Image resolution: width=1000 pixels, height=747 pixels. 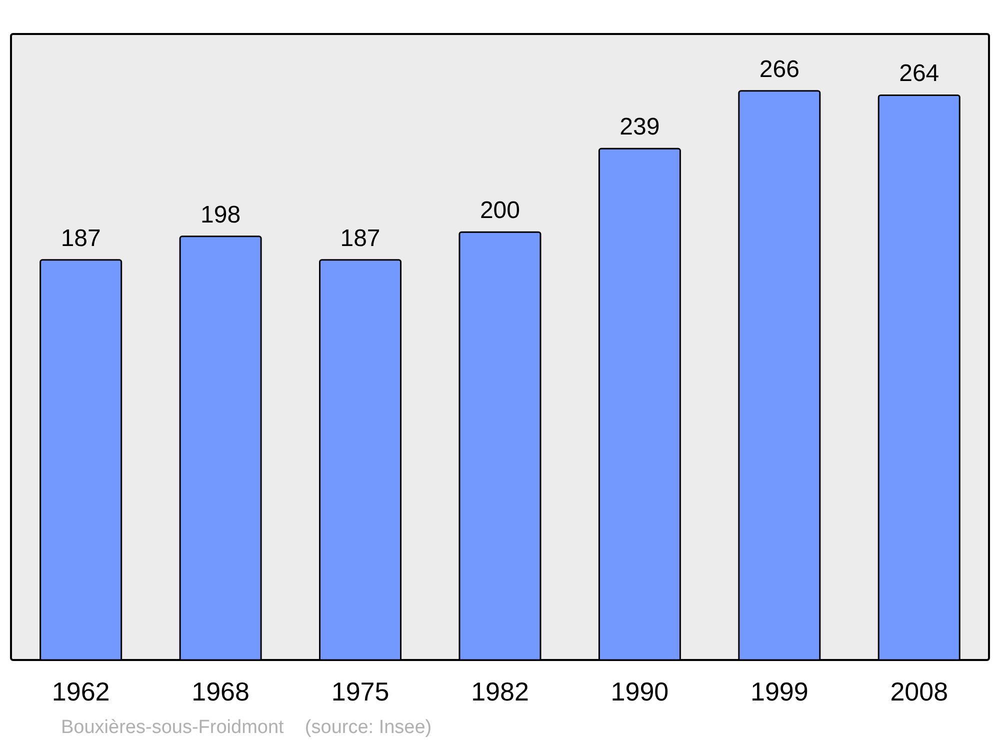 I want to click on x-tick-label: 1990, so click(x=639, y=691).